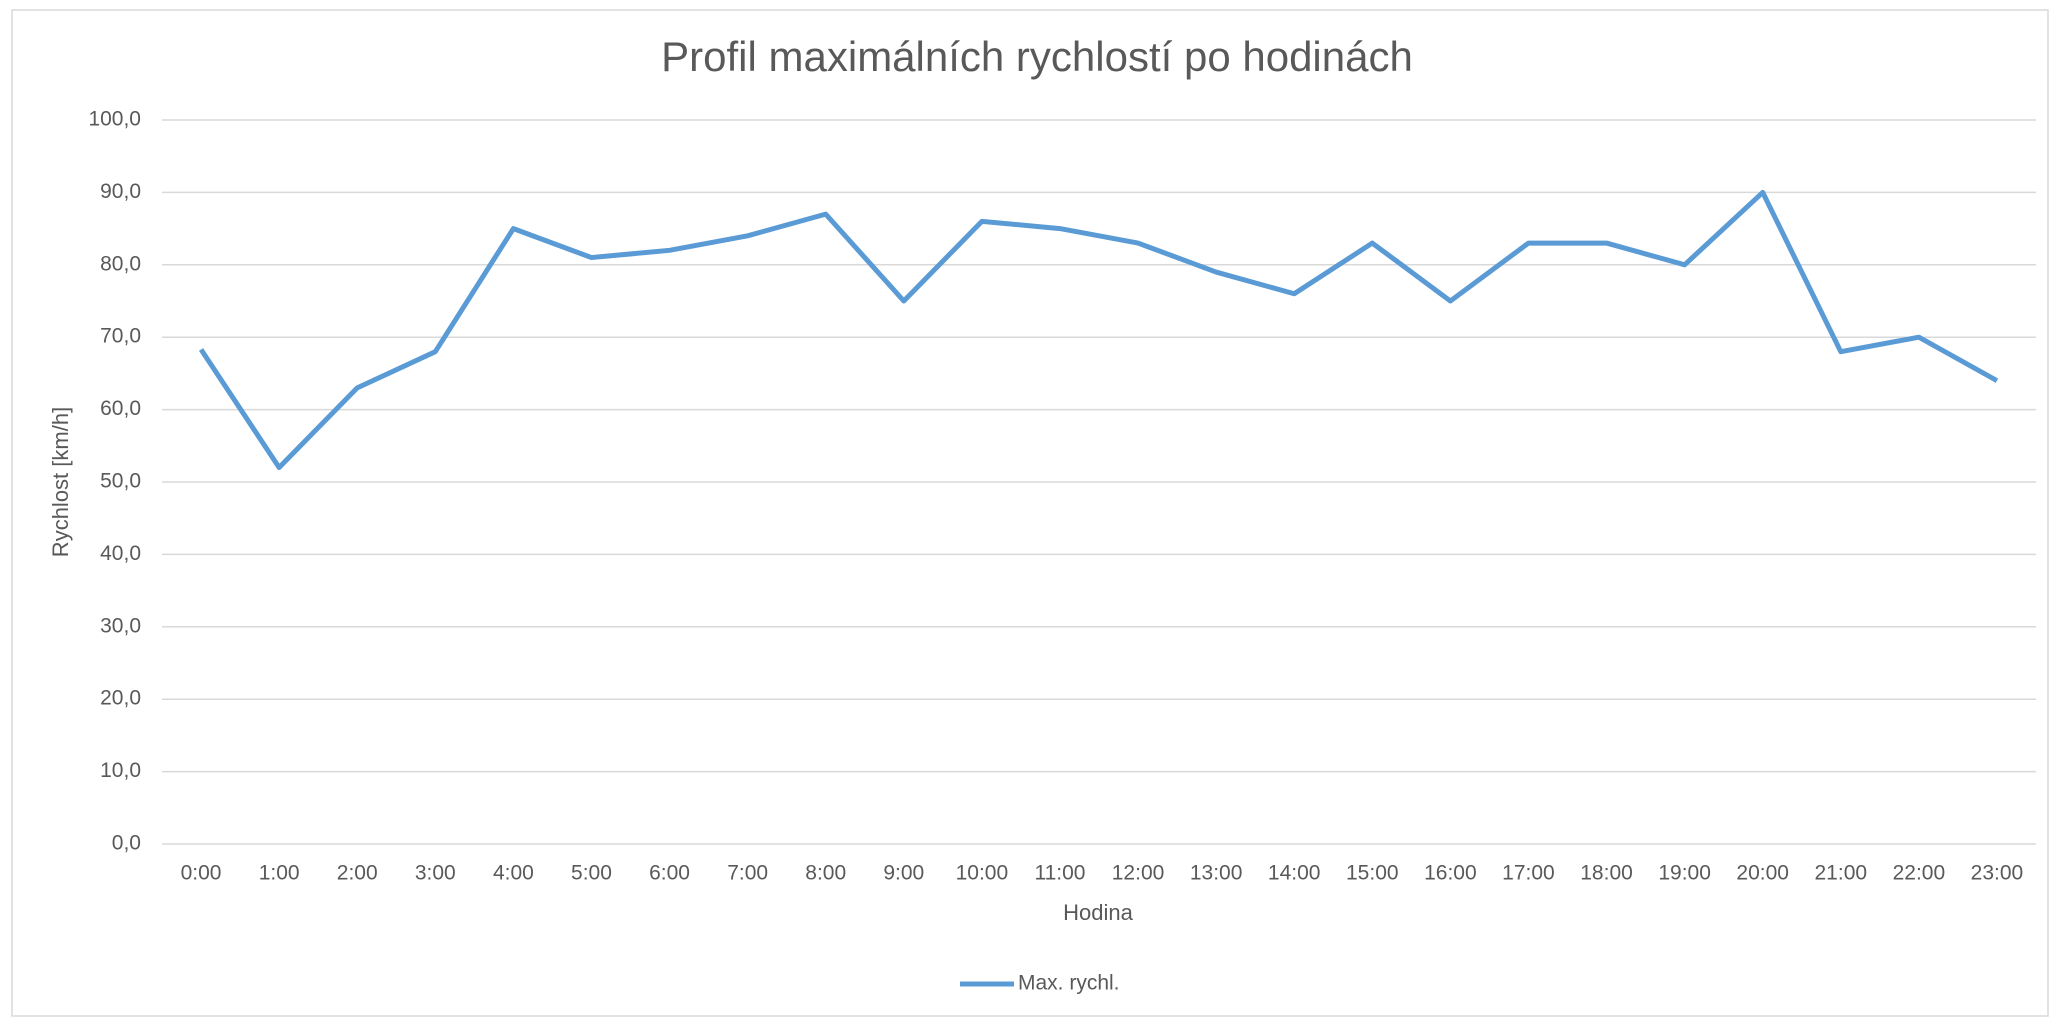  Describe the element at coordinates (120, 263) in the screenshot. I see `y-tick-label: 80,0` at that location.